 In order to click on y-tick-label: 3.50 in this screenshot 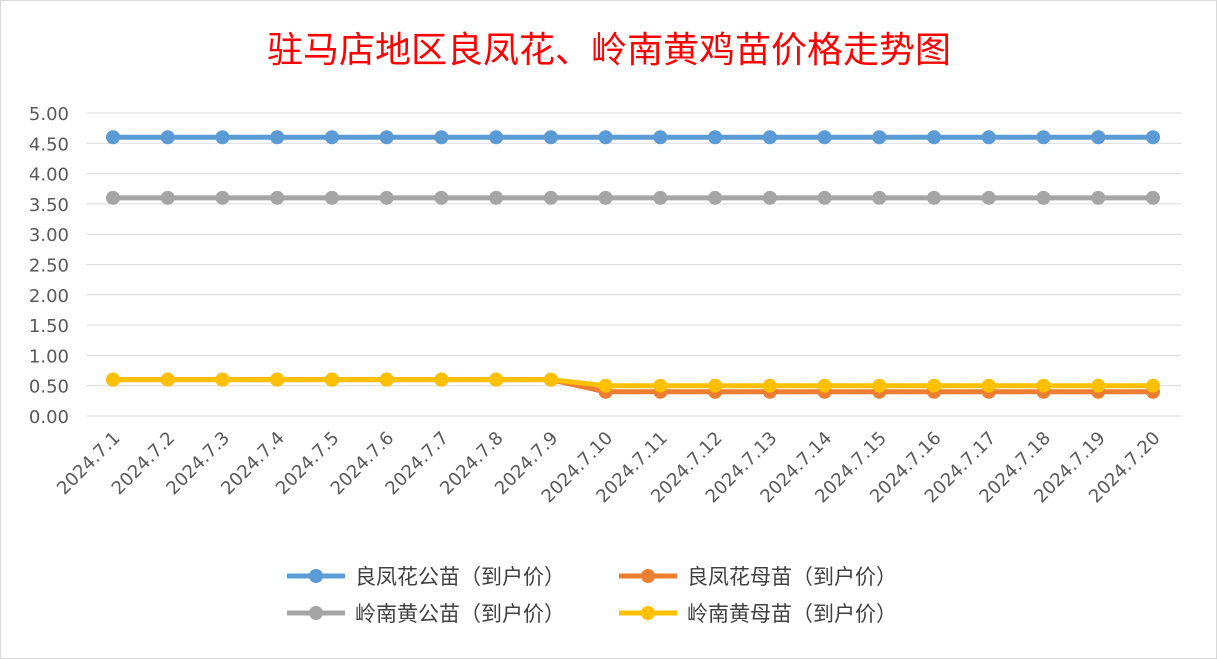, I will do `click(49, 205)`.